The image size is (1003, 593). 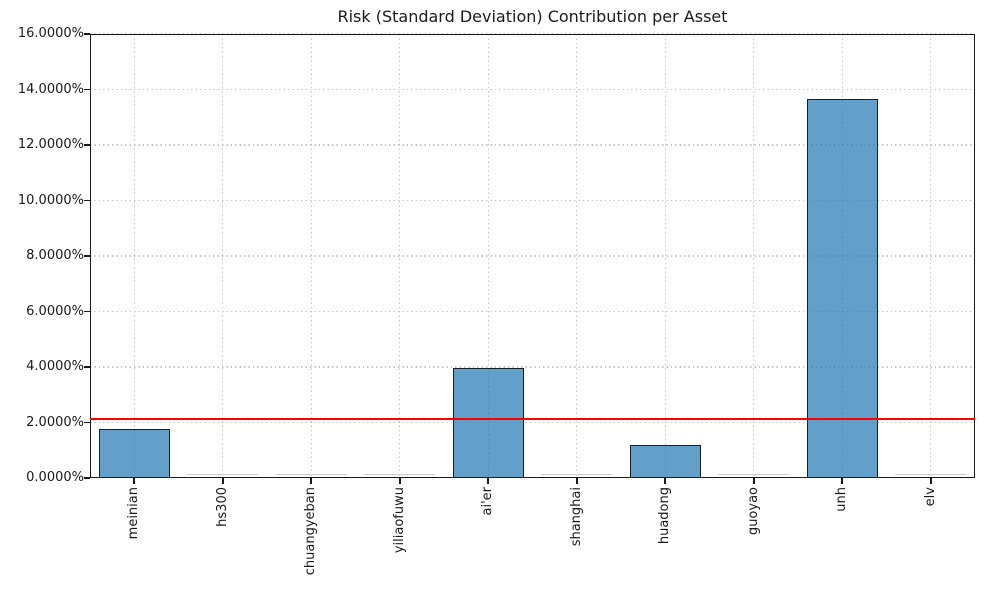 I want to click on bar-guoyao, so click(x=754, y=474).